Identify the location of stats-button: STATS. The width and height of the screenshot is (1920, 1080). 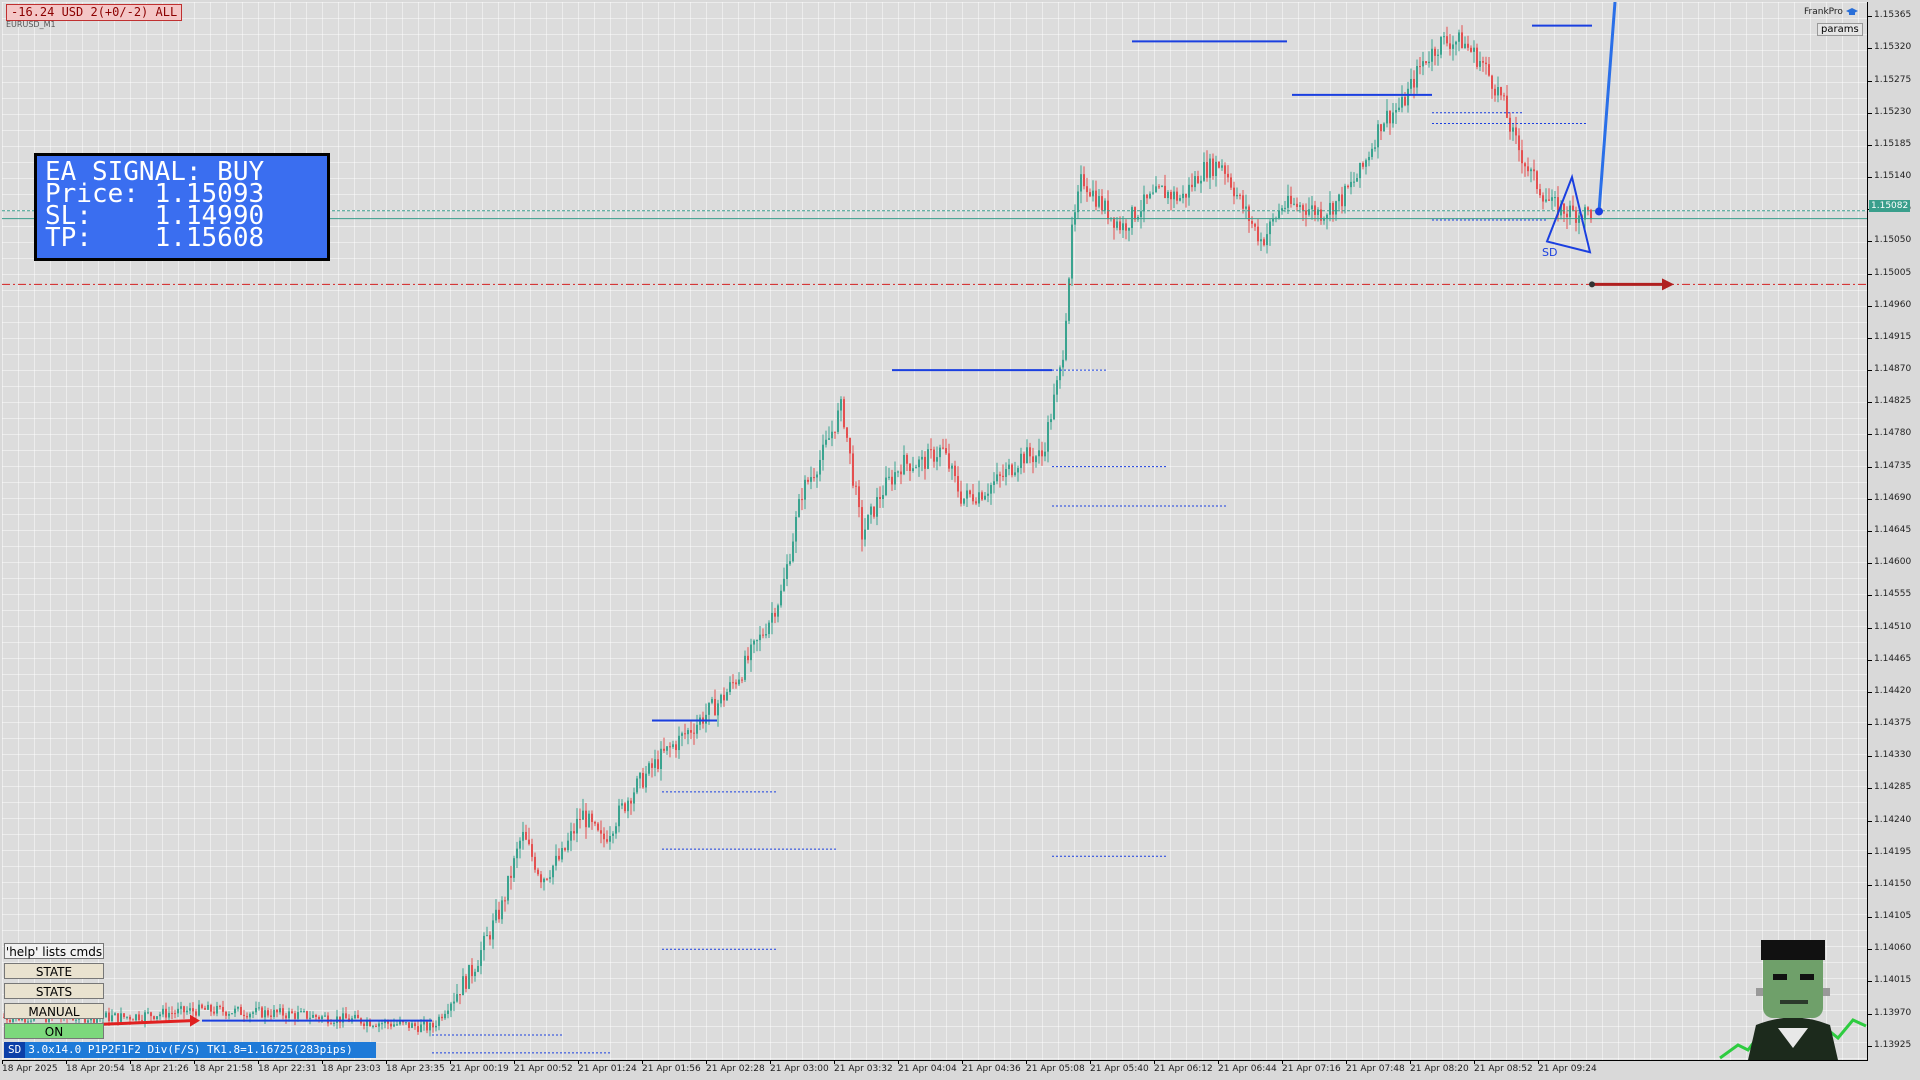
(54, 991).